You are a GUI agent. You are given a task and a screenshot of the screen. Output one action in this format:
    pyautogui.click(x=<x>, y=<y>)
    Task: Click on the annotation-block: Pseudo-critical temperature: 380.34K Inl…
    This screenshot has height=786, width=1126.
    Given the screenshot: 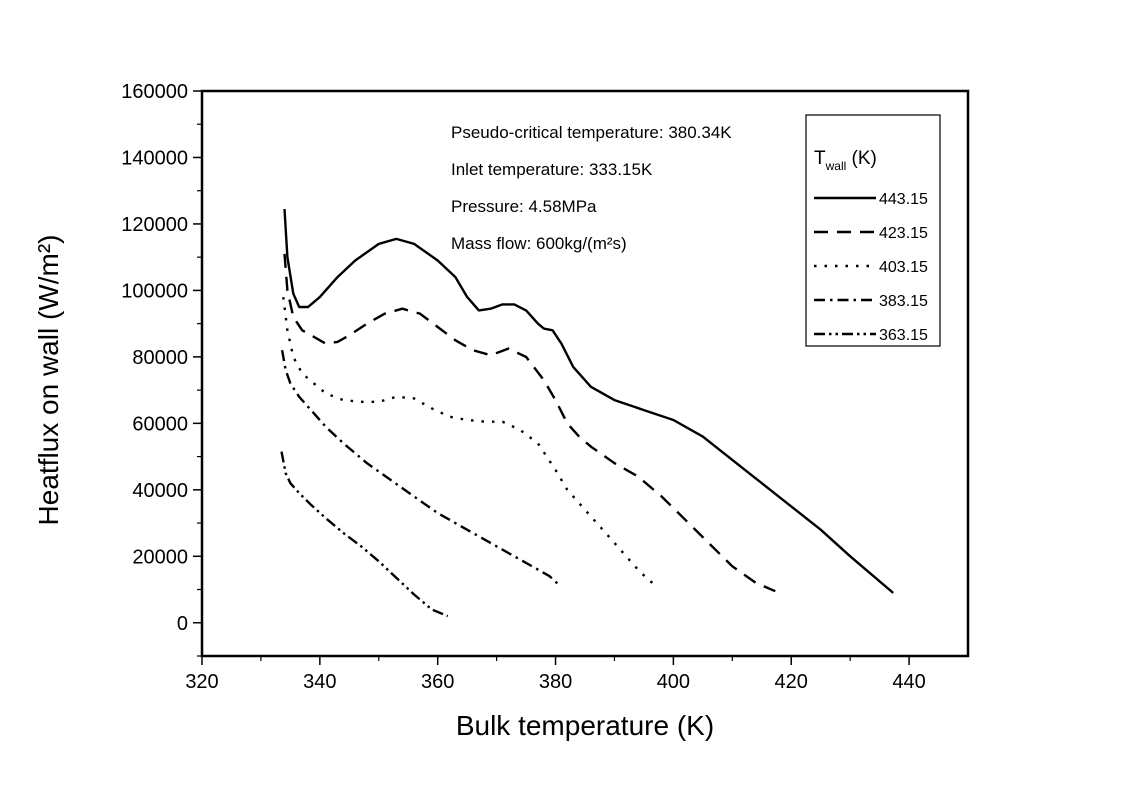 What is the action you would take?
    pyautogui.click(x=591, y=188)
    